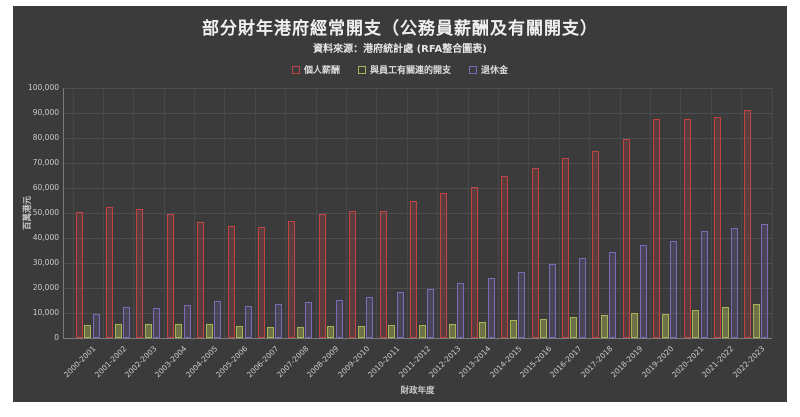  Describe the element at coordinates (665, 325) in the screenshot. I see `bar-與員工有關連的開支-2019-2020` at that location.